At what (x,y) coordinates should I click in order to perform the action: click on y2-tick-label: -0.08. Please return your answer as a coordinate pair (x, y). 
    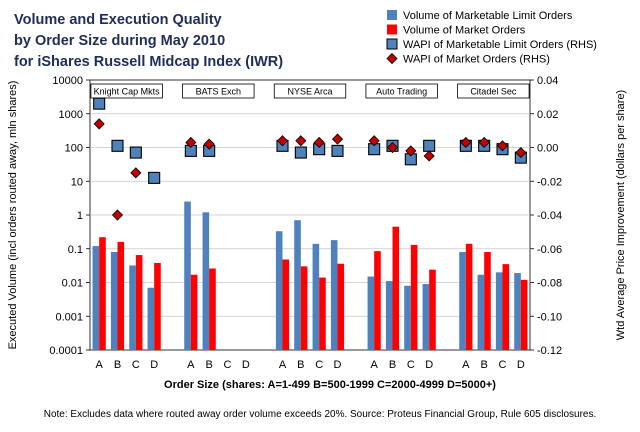
    Looking at the image, I should click on (549, 284).